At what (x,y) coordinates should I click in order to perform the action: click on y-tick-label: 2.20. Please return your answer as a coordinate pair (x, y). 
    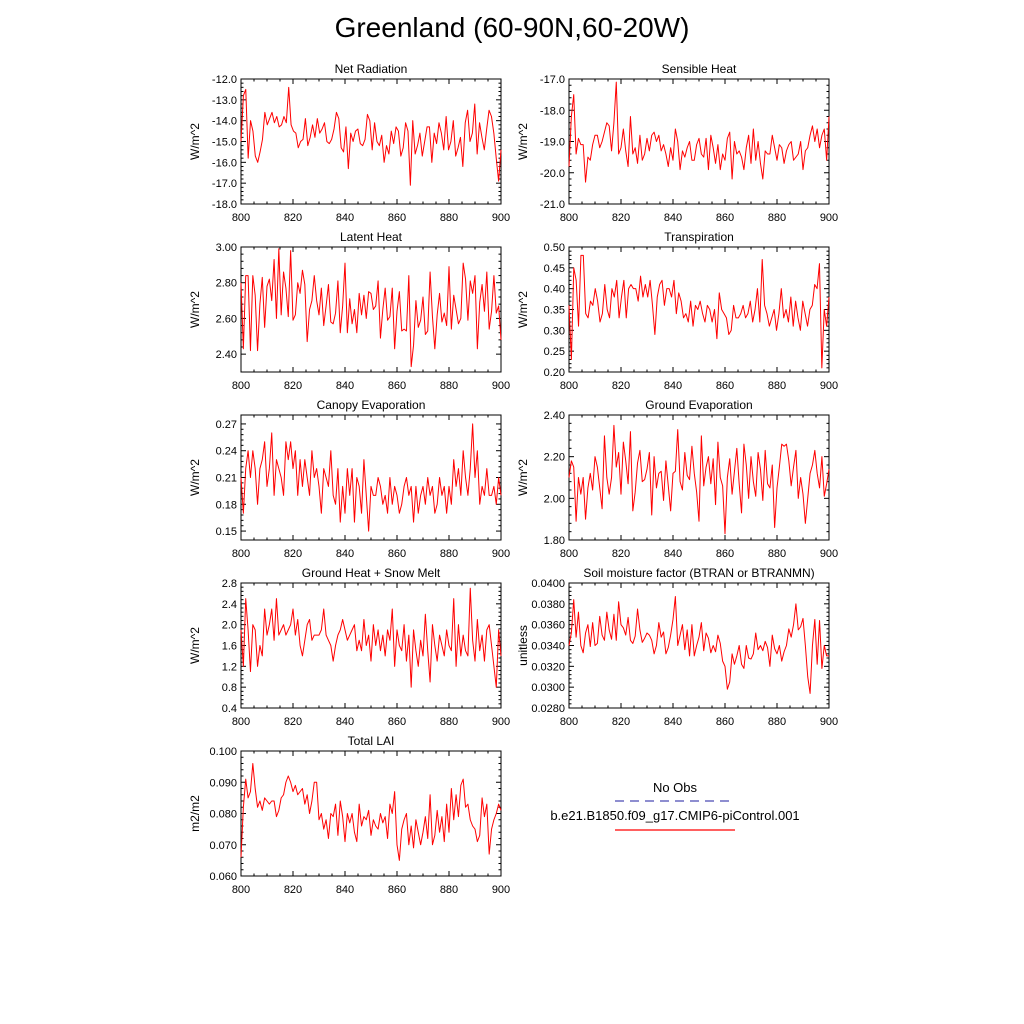
    Looking at the image, I should click on (554, 458).